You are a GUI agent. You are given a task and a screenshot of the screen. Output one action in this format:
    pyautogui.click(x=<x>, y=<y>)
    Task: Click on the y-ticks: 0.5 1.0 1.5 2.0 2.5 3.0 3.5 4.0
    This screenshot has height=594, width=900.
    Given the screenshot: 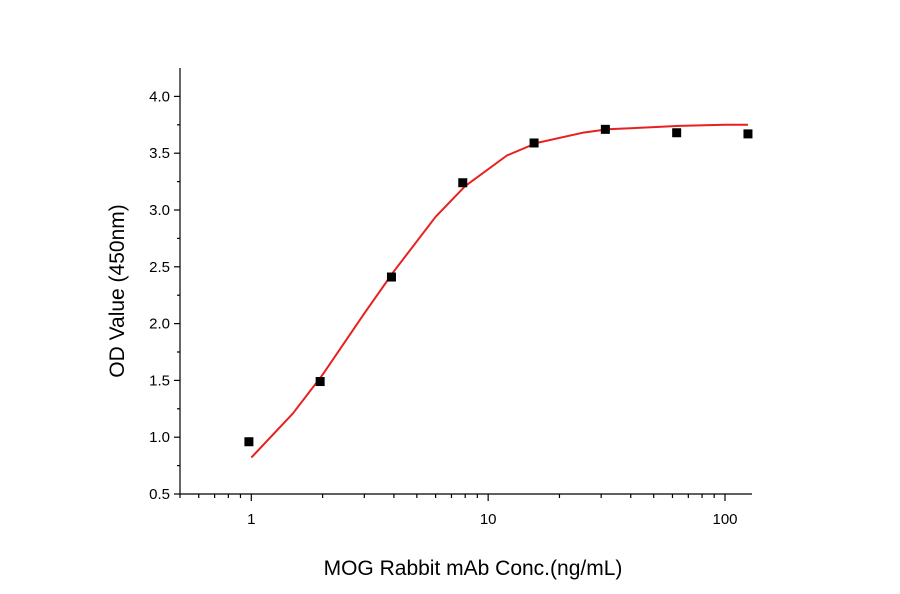 What is the action you would take?
    pyautogui.click(x=164, y=295)
    